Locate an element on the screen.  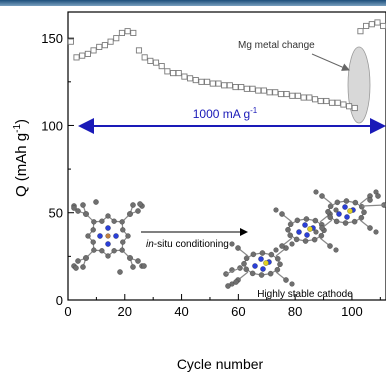
bond is located at coordinates (233, 271).